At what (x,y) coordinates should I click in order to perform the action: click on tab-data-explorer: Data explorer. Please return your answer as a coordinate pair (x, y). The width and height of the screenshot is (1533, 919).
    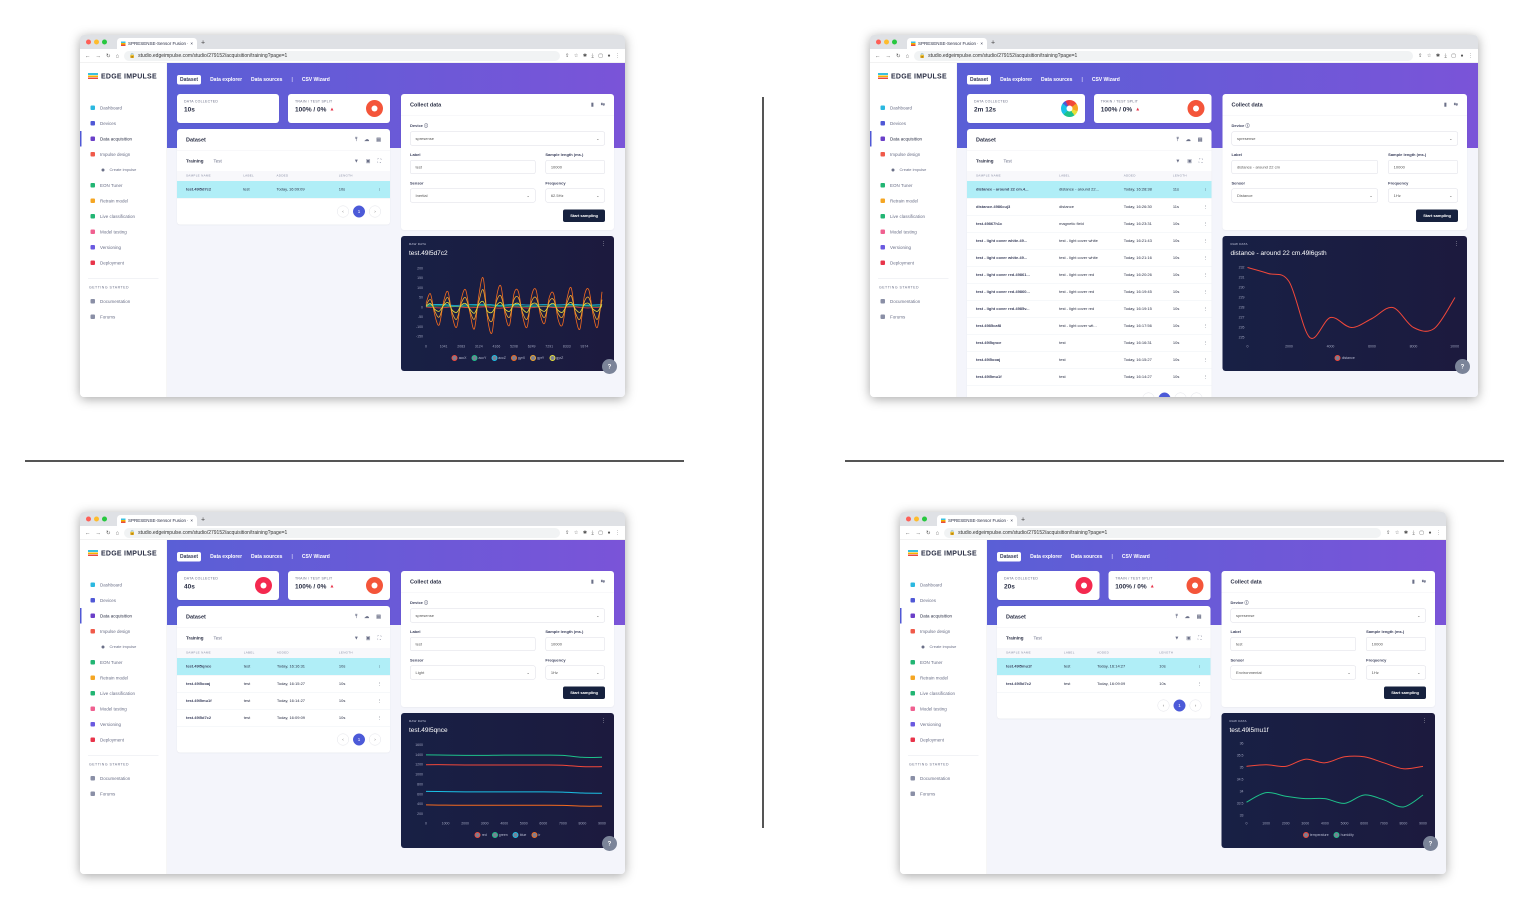
    Looking at the image, I should click on (226, 556).